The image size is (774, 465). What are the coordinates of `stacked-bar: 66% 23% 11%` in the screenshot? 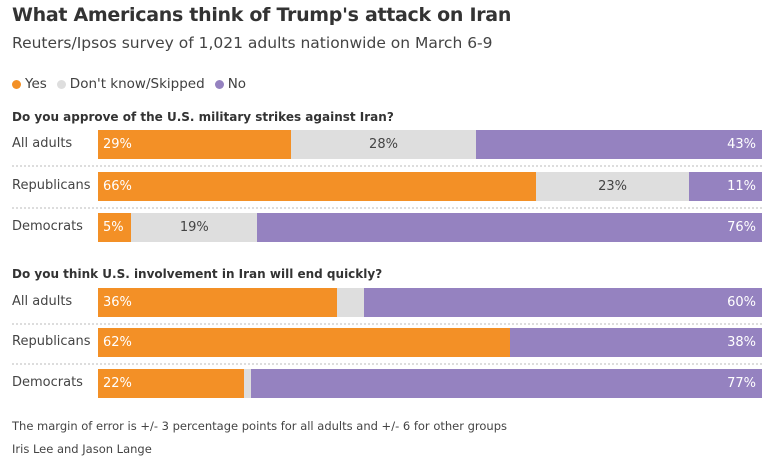 It's located at (430, 186).